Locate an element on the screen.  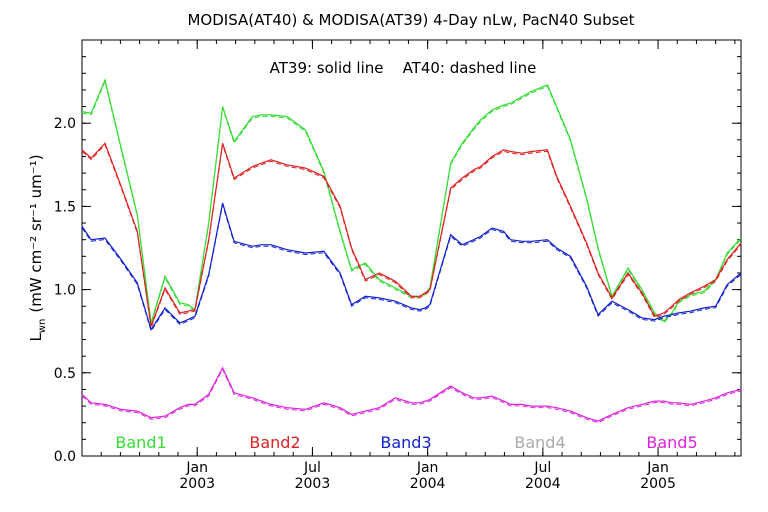
line-style-annotation: AT39: solid line AT40: dashed line is located at coordinates (403, 68).